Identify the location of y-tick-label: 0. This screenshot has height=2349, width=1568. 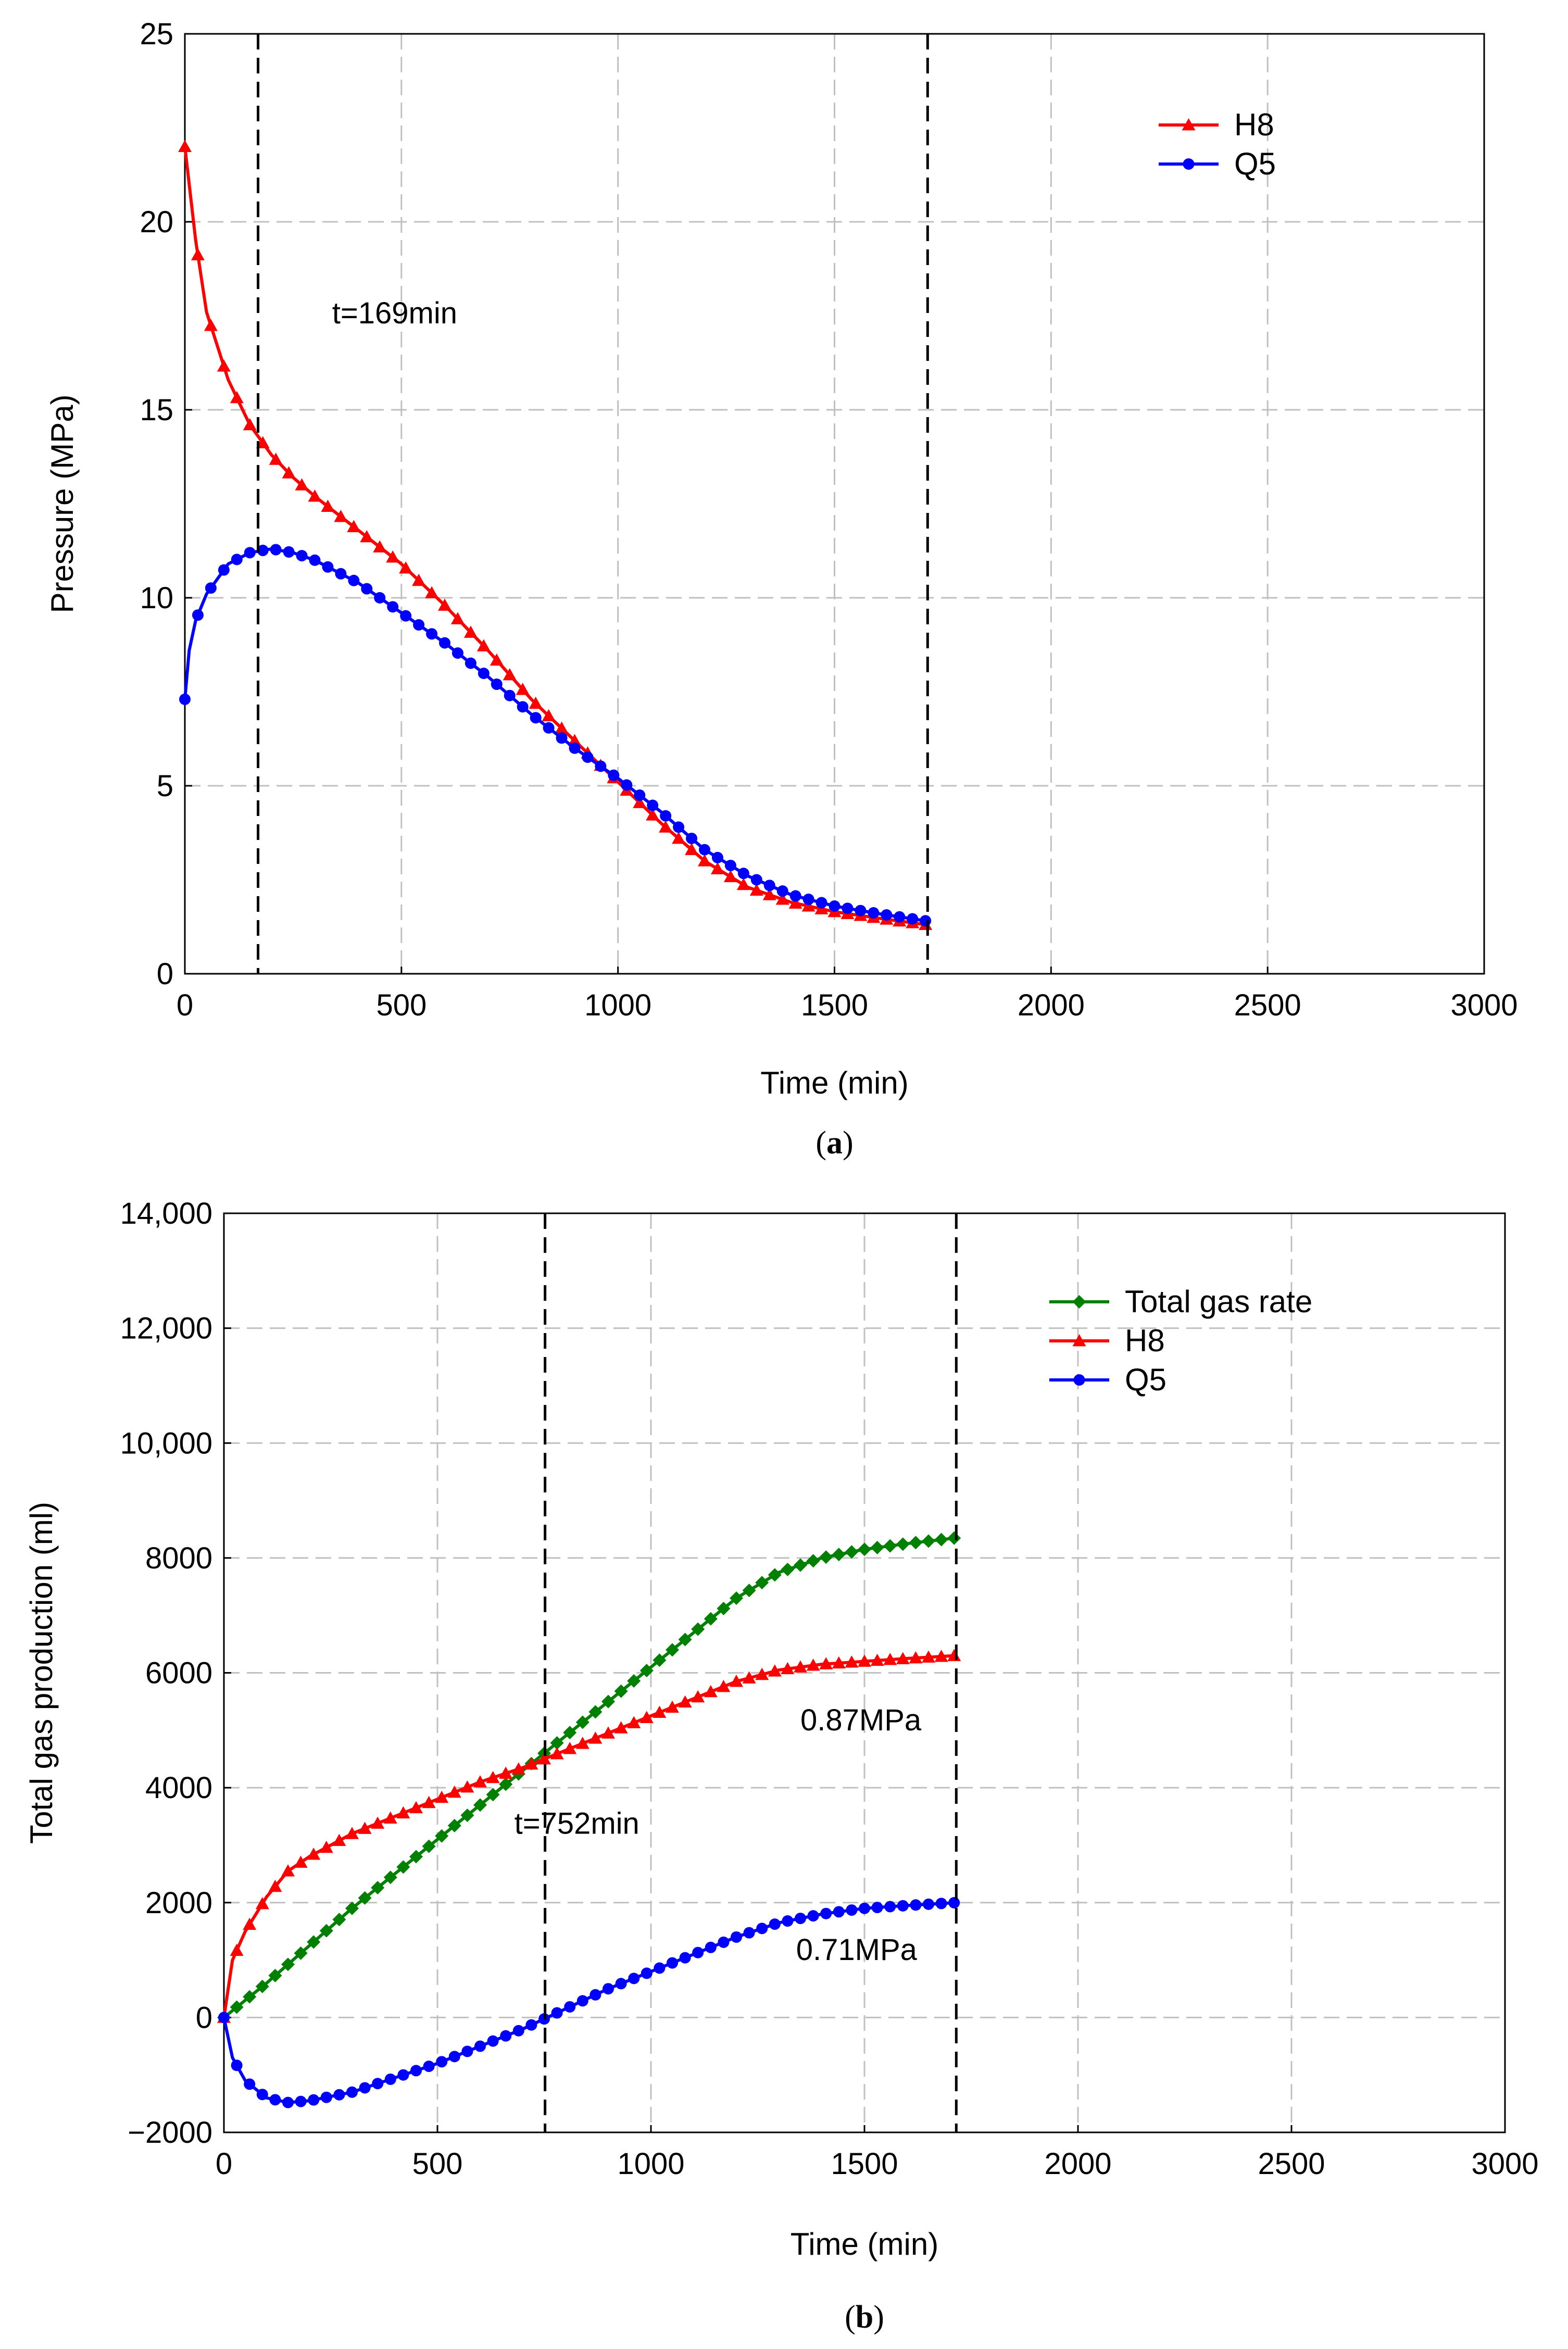
(204, 2017).